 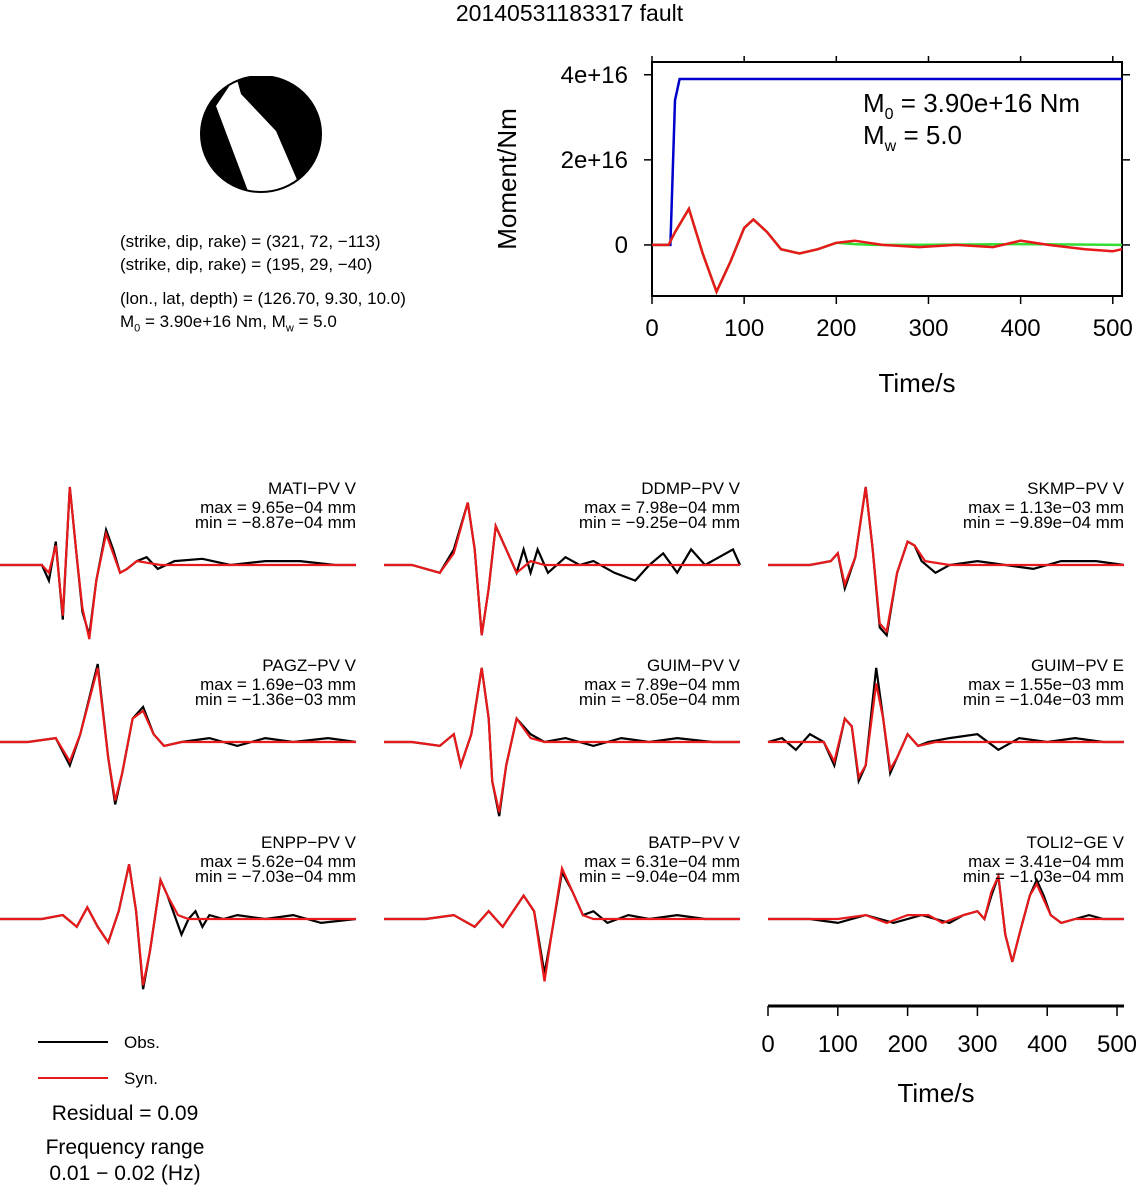 I want to click on annotation-mw: Mw = 5.0, so click(x=912, y=137).